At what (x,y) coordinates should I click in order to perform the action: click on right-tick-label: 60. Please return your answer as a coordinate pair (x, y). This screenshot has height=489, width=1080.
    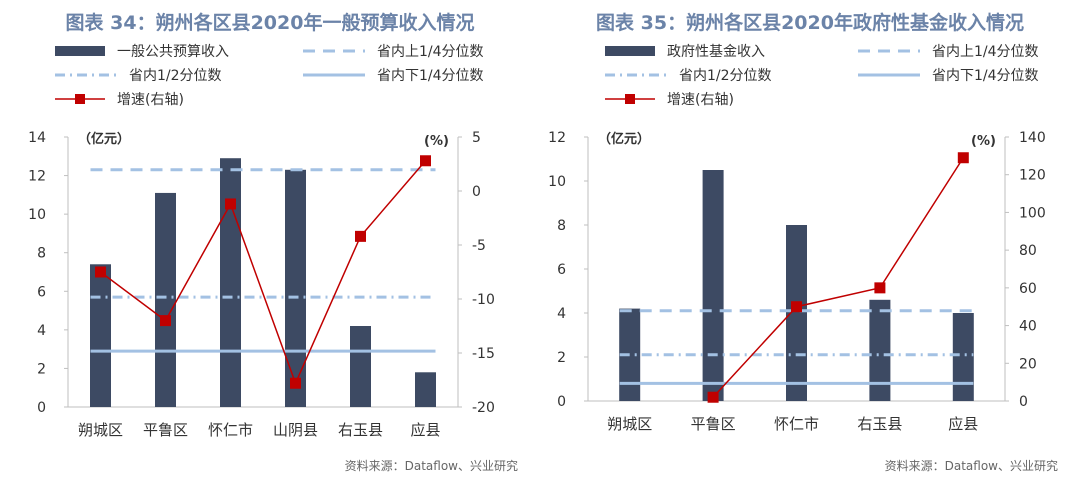
    Looking at the image, I should click on (1028, 289).